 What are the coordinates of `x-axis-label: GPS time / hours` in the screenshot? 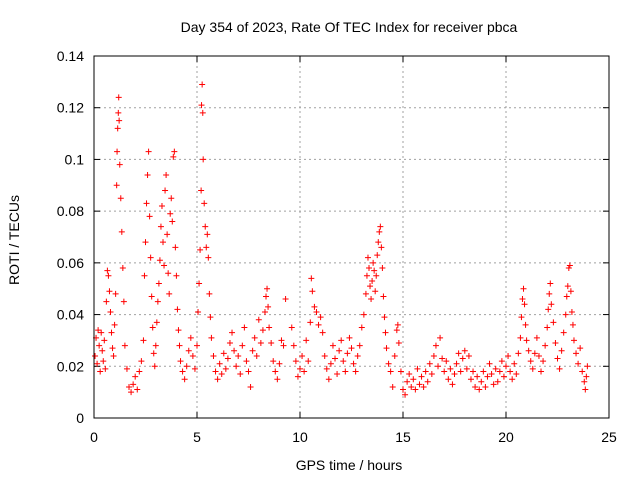 It's located at (349, 465).